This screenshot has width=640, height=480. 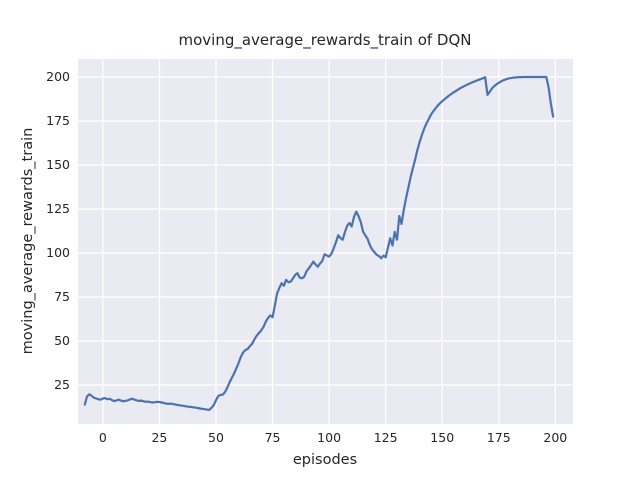 I want to click on x-tick-label: 200, so click(x=555, y=437).